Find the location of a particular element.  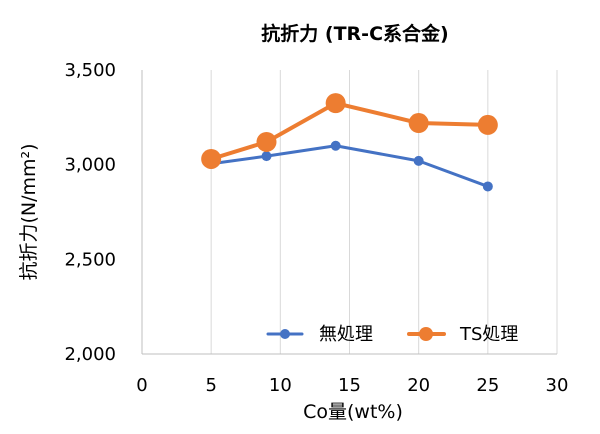

x-tick-label: 15 is located at coordinates (349, 385).